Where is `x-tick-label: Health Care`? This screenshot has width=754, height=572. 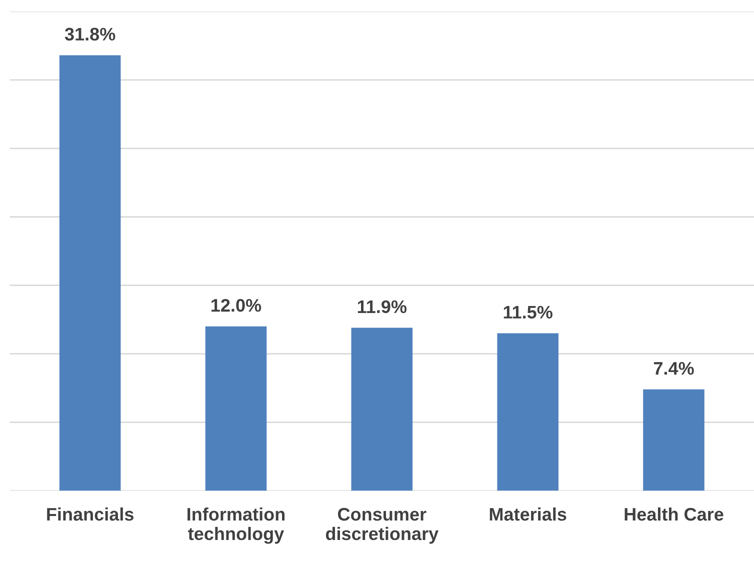
x-tick-label: Health Care is located at coordinates (674, 514).